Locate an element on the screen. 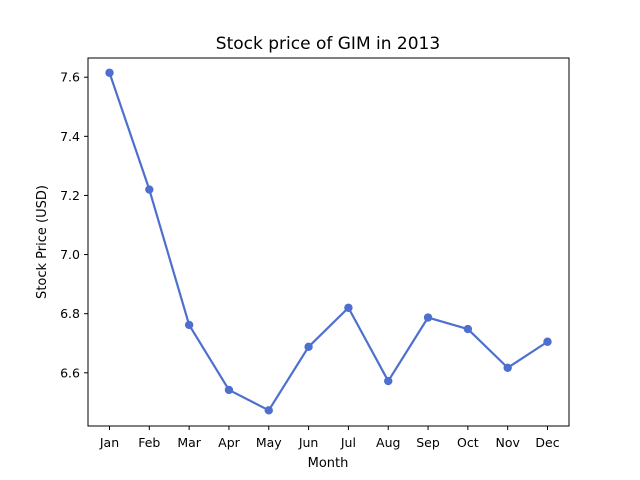  data-point-apr is located at coordinates (229, 390).